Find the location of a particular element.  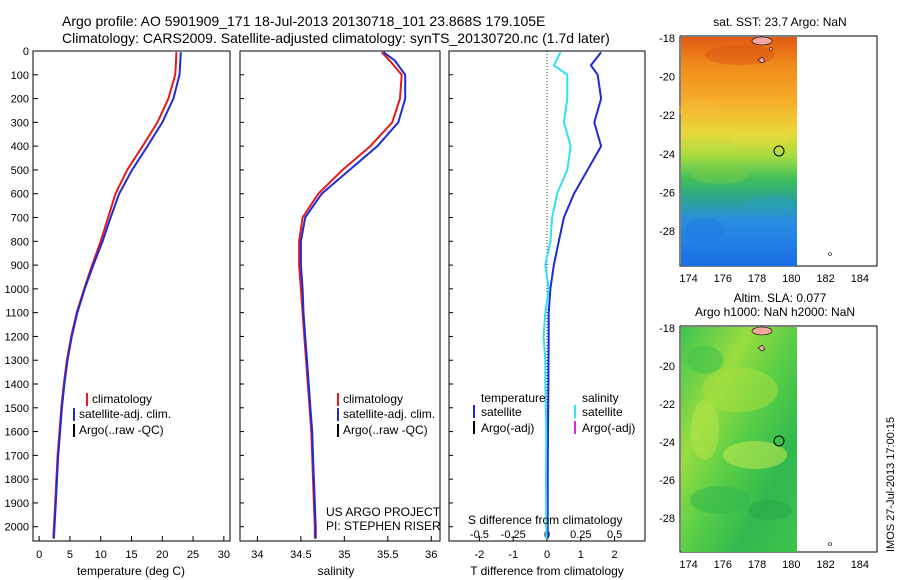

s-tick-label: 0.25 is located at coordinates (580, 535).